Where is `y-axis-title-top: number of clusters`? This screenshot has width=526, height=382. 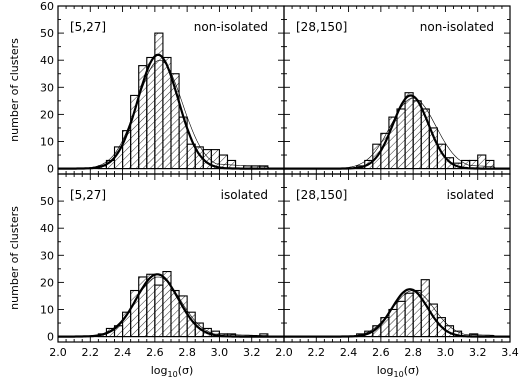 y-axis-title-top: number of clusters is located at coordinates (14, 90).